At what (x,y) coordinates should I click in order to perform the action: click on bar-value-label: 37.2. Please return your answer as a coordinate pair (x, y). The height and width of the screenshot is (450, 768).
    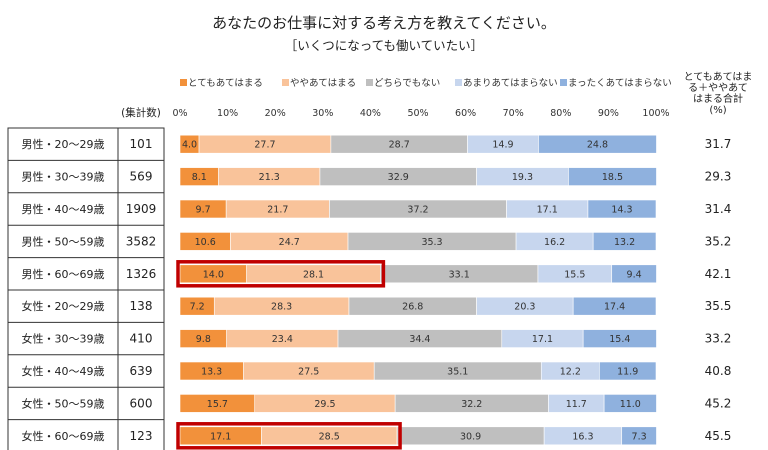
    Looking at the image, I should click on (417, 210).